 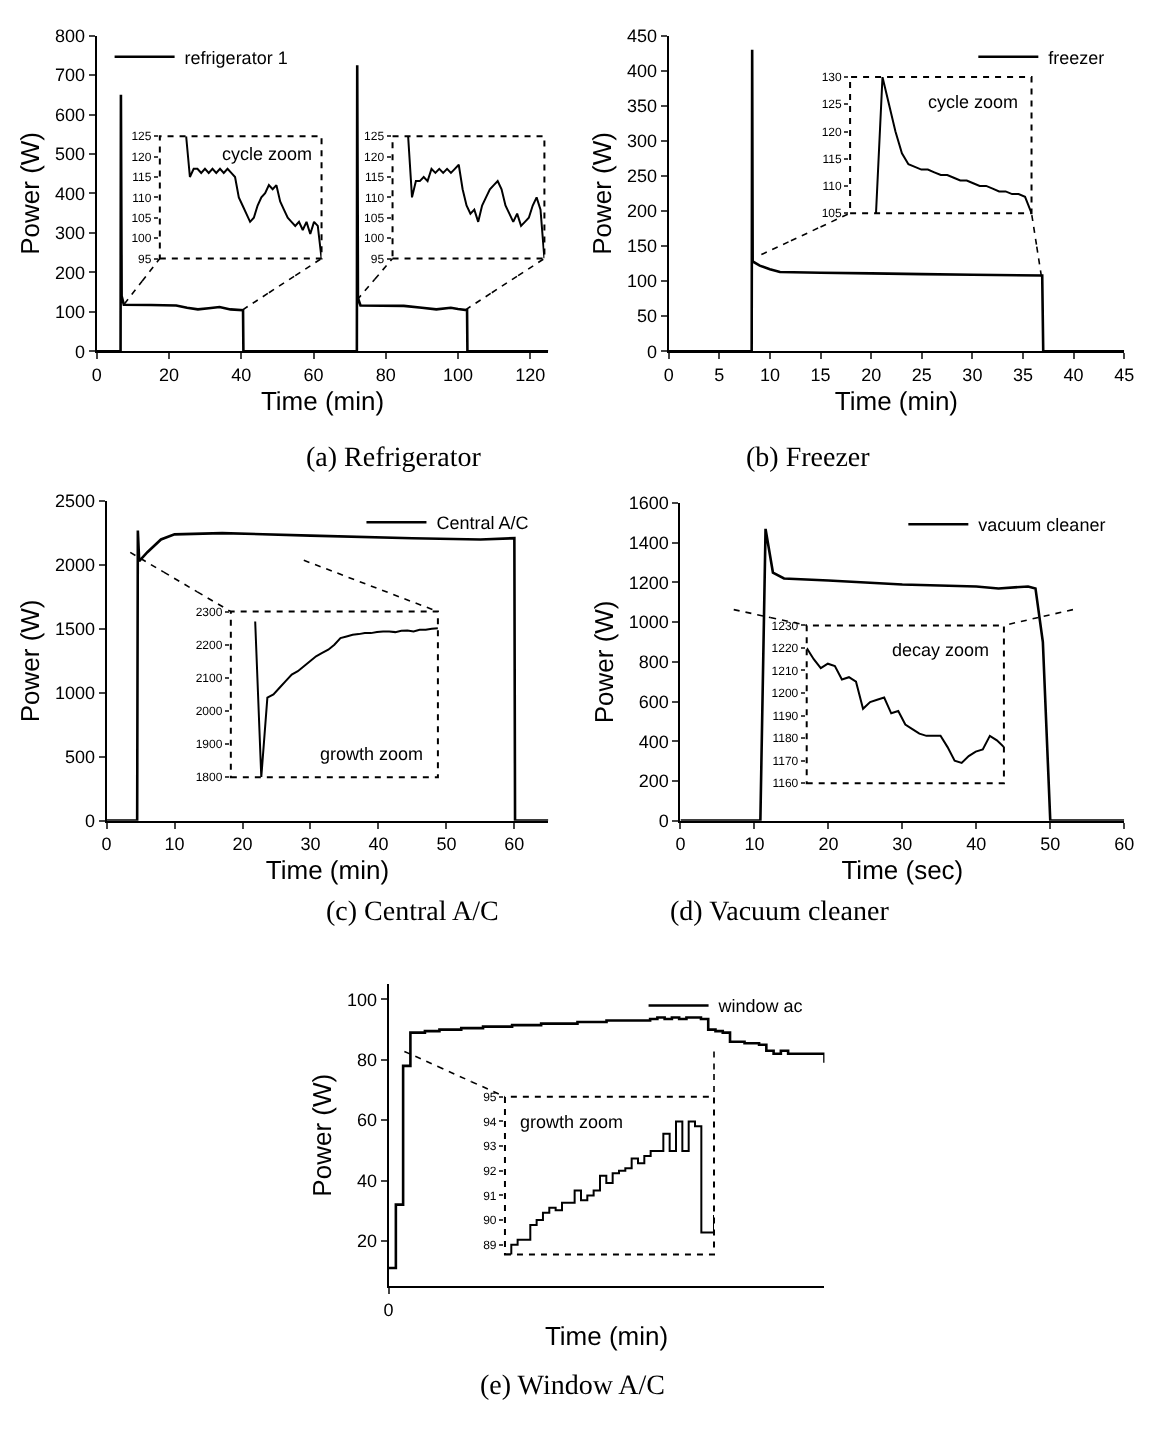 I want to click on y-tick-label: 150, so click(x=642, y=246).